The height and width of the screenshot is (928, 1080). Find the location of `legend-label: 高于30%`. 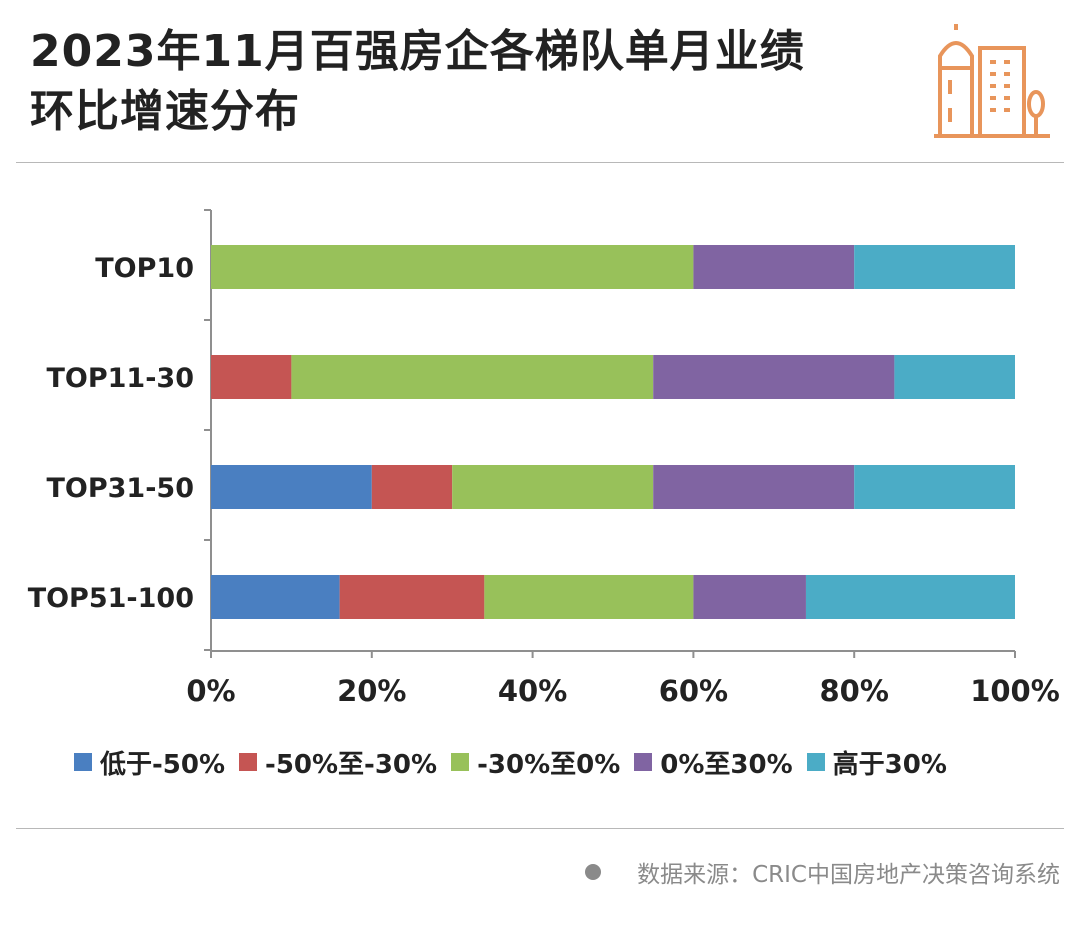

legend-label: 高于30% is located at coordinates (889, 764).